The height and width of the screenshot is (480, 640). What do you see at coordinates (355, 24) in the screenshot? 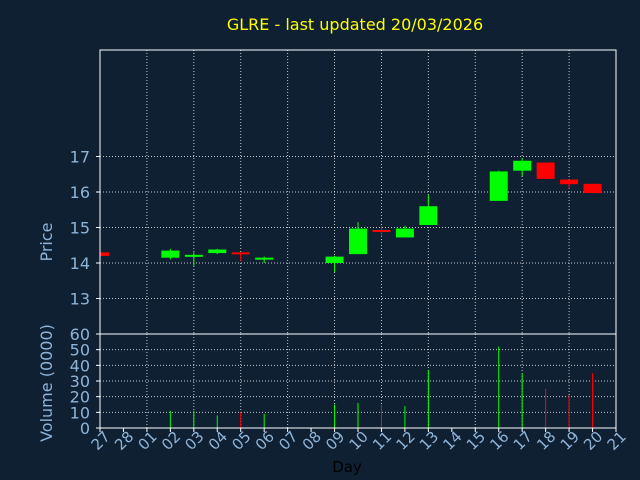
I see `chart-title: GLRE - last updated 20/03/2026` at bounding box center [355, 24].